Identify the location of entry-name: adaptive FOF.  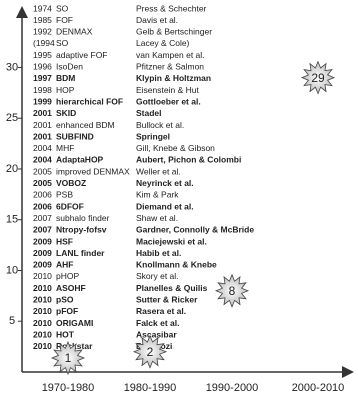
(82, 55).